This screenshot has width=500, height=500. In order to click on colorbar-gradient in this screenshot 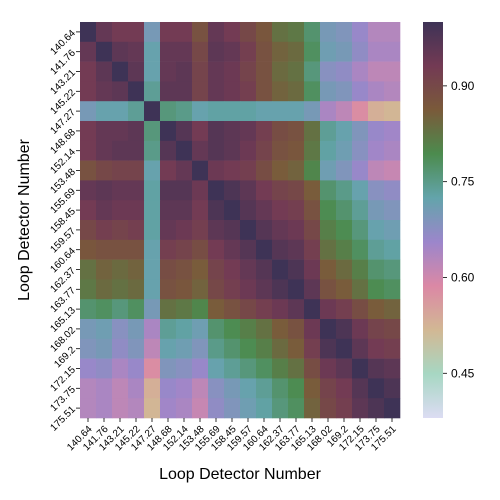, I will do `click(433, 220)`.